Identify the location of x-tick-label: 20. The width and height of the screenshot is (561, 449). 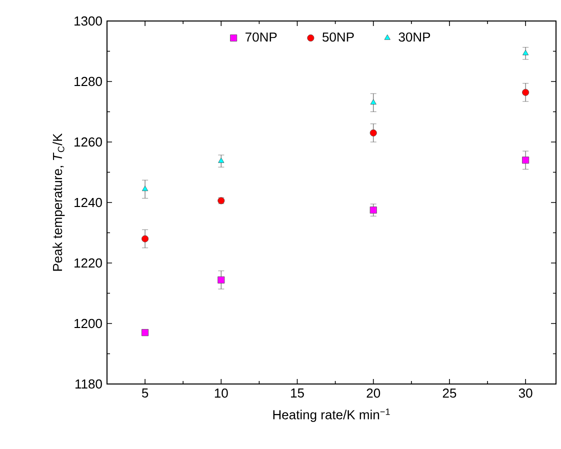
(373, 393).